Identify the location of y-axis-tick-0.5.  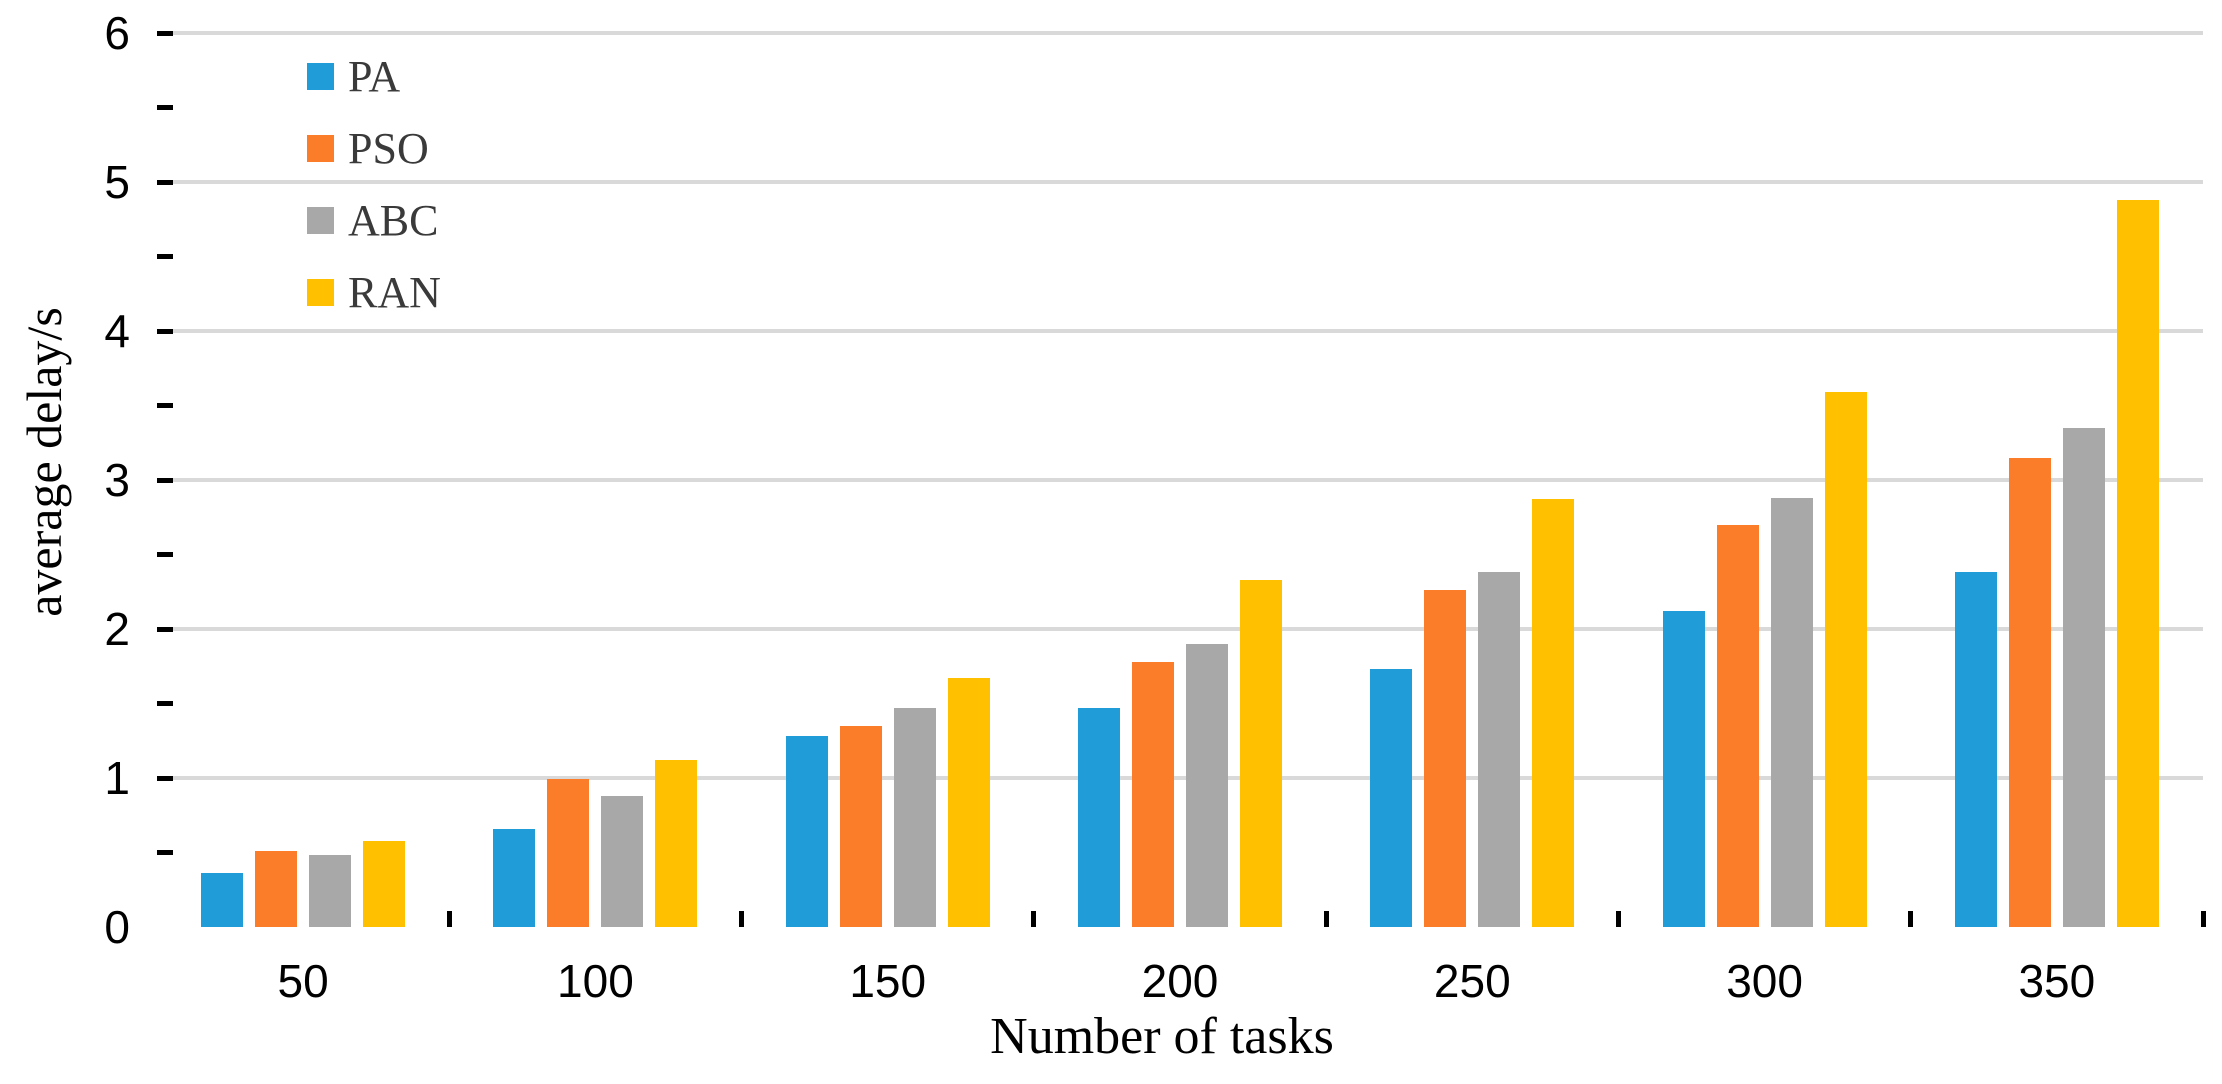
(165, 852).